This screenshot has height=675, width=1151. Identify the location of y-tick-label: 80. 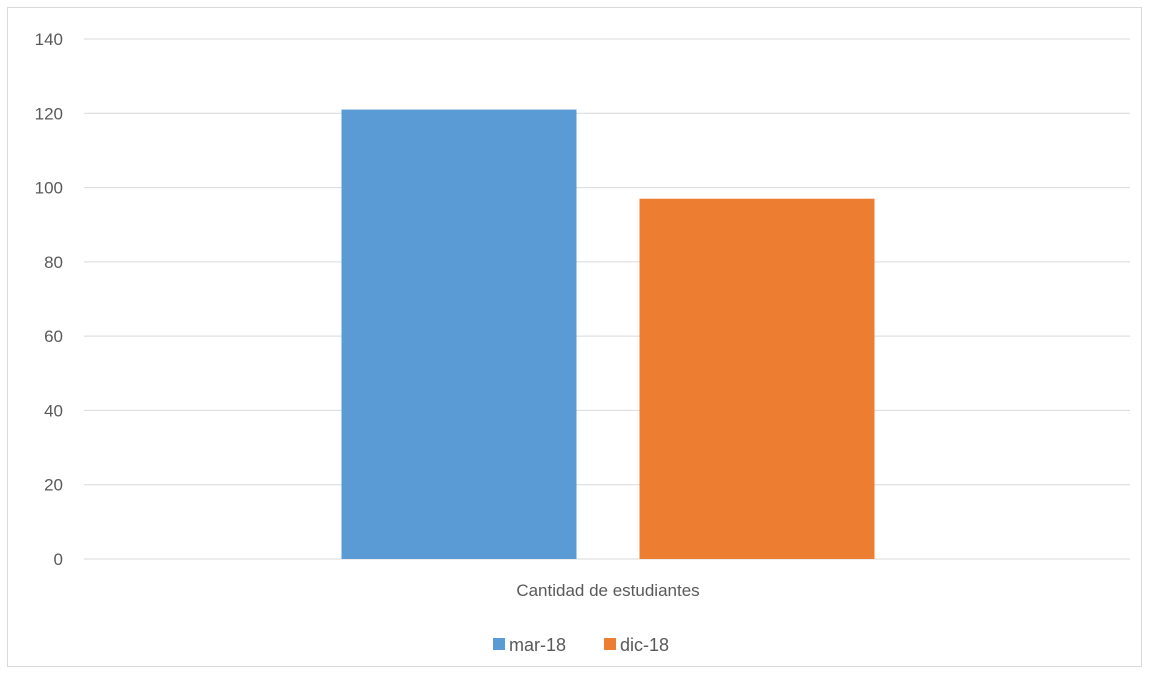
(53, 262).